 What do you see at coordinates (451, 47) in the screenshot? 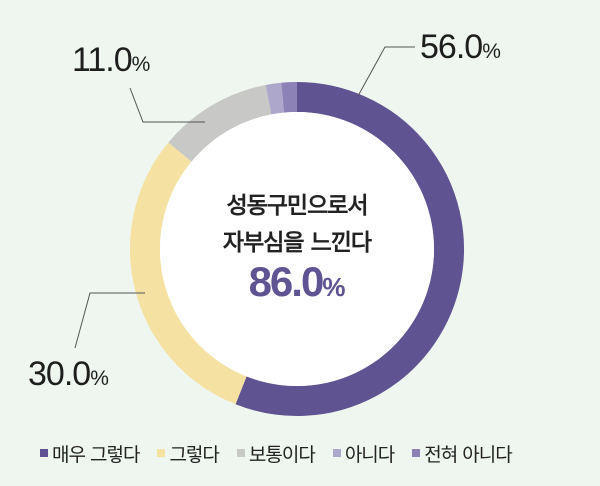
I see `data-label-value: 56.0` at bounding box center [451, 47].